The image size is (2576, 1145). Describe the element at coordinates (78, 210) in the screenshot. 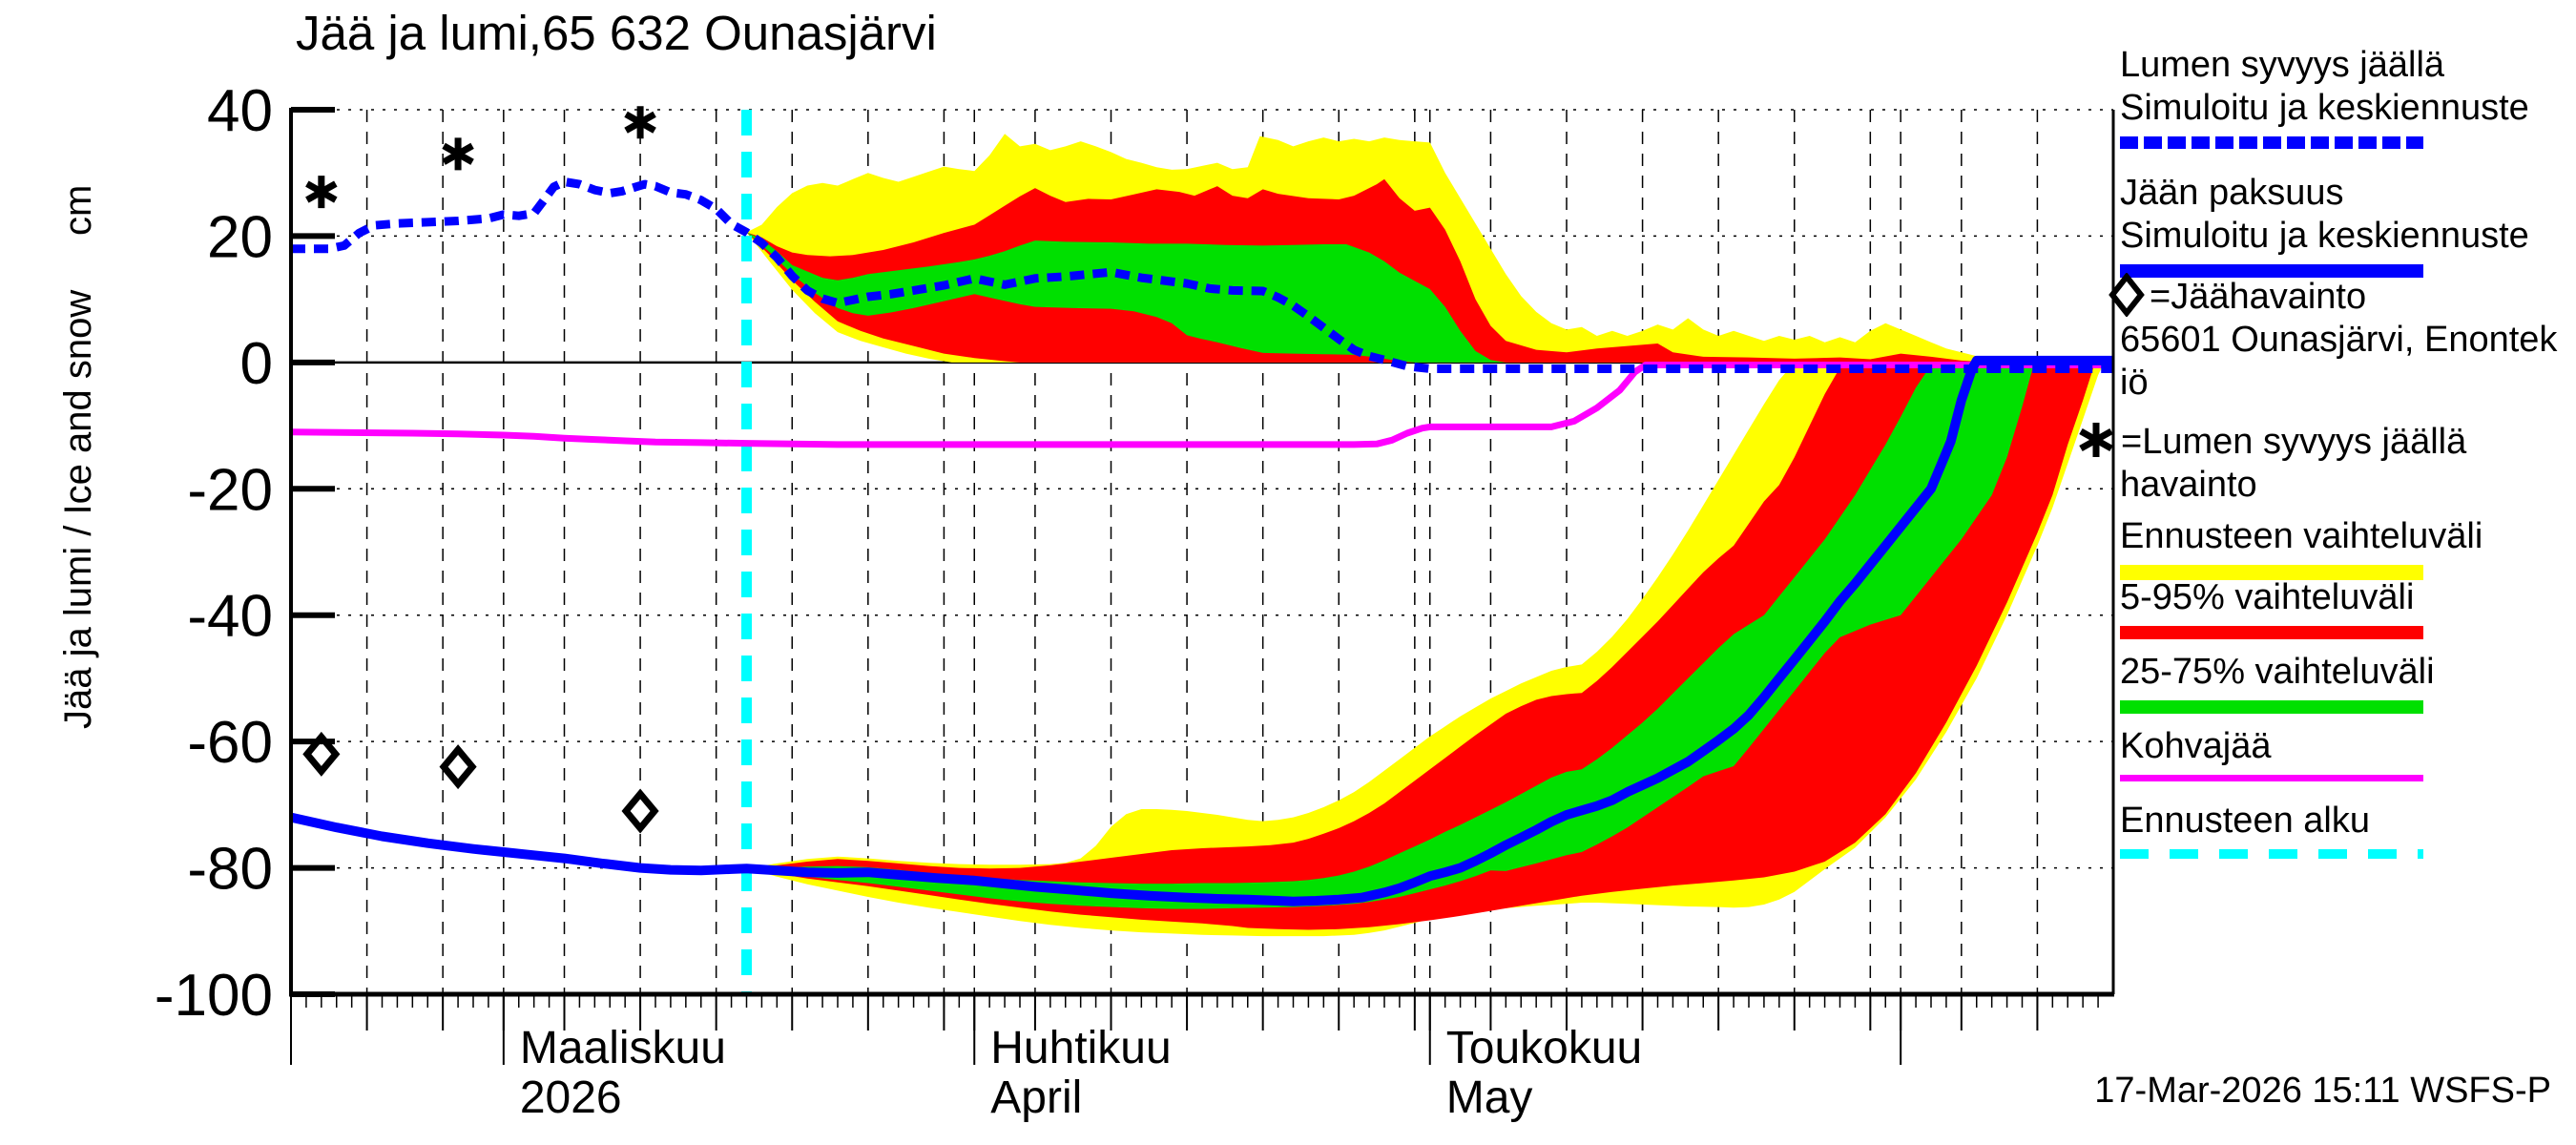

I see `y-axis-unit: cm` at that location.